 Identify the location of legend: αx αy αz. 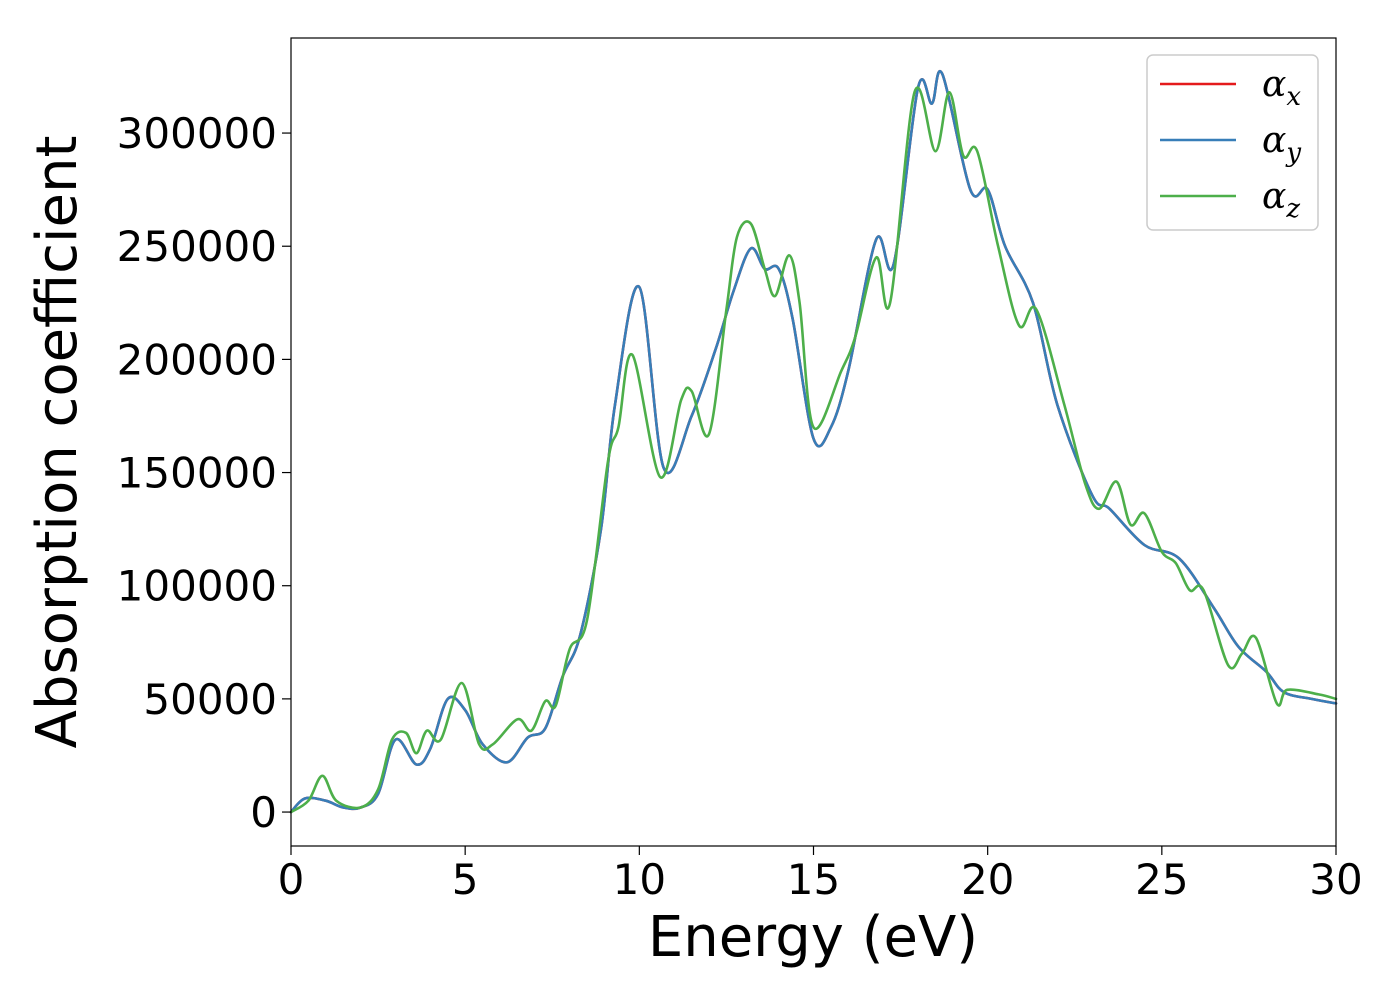
(1232, 142).